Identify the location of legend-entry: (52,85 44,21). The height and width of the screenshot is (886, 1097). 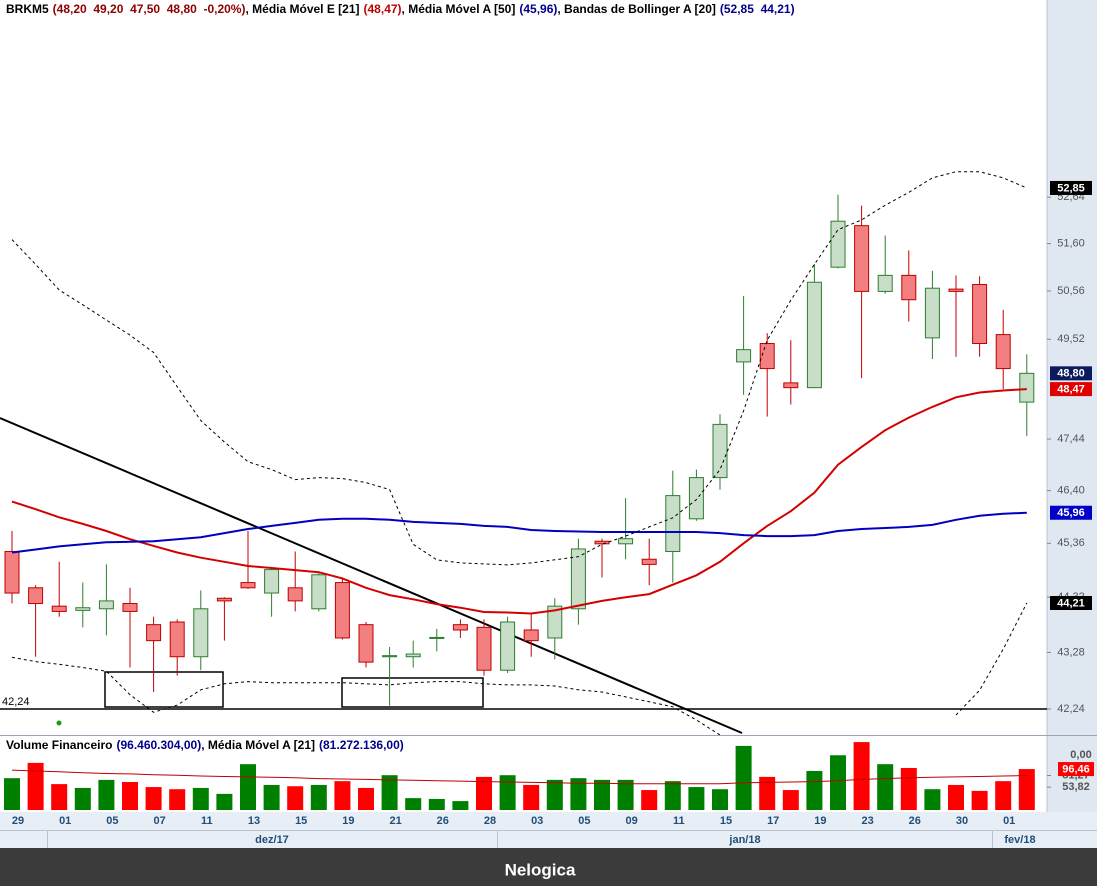
(757, 9).